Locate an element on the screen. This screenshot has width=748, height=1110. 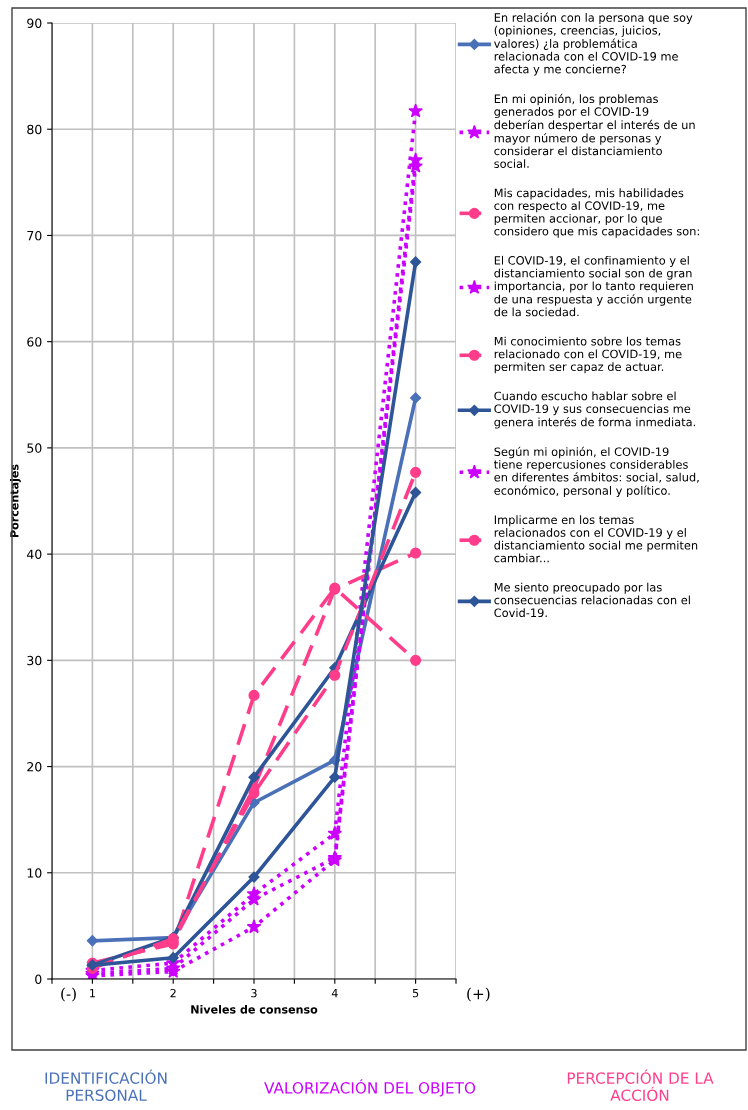
y-tick-label: 90 is located at coordinates (34, 23).